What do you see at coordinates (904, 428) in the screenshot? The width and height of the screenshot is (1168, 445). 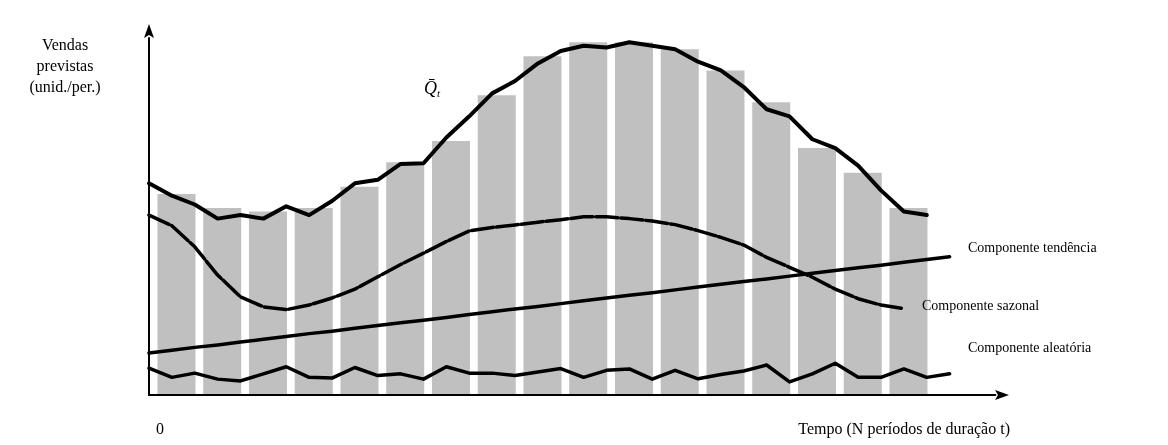 I see `x-axis-title: Tempo (N períodos de duração t)` at bounding box center [904, 428].